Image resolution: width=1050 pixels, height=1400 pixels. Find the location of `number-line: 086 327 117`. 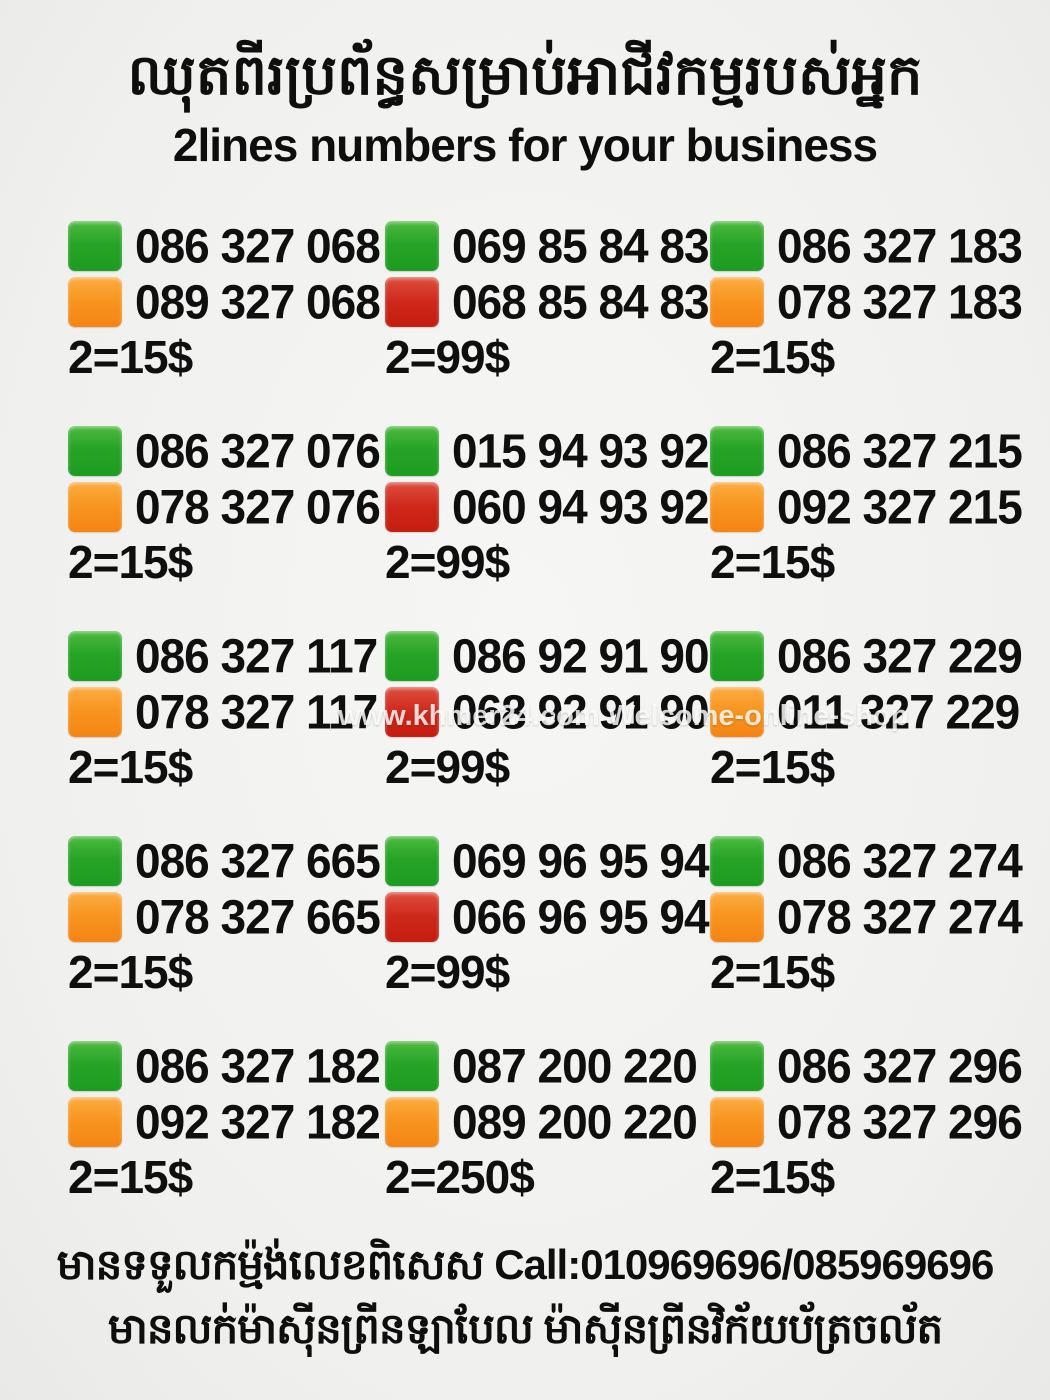

number-line: 086 327 117 is located at coordinates (226, 656).